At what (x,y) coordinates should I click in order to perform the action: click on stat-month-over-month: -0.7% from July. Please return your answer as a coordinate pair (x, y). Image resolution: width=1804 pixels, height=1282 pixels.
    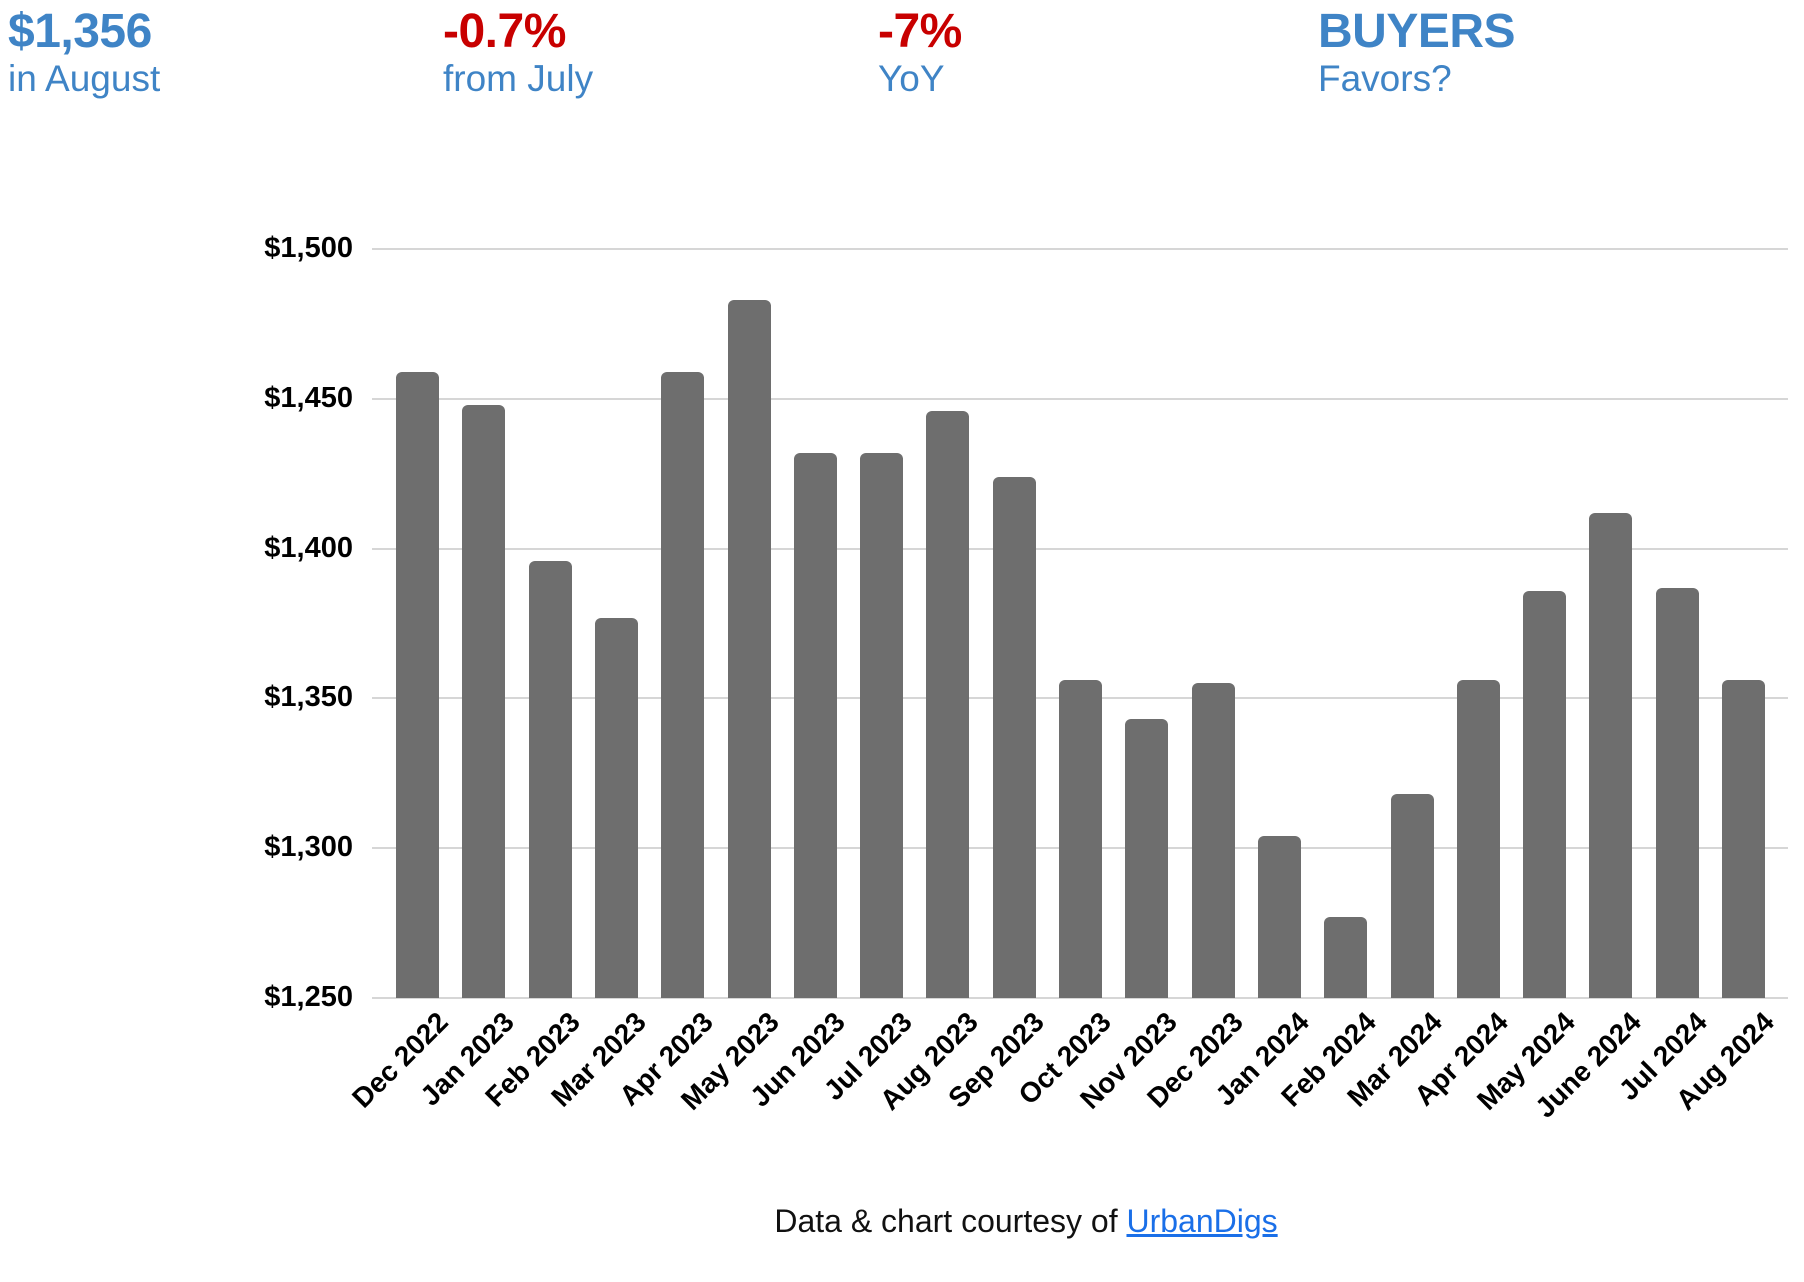
    Looking at the image, I should click on (518, 53).